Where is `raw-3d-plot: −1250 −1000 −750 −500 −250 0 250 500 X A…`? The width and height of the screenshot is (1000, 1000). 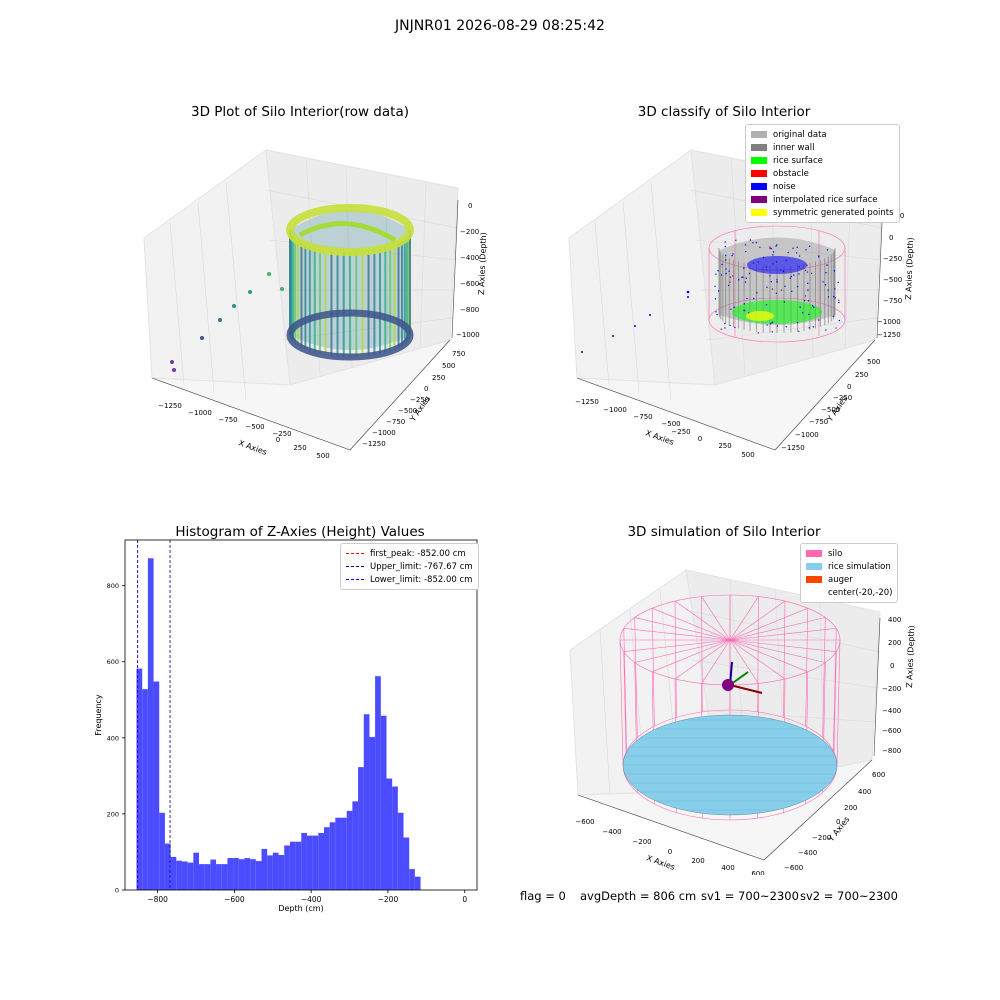 raw-3d-plot: −1250 −1000 −750 −500 −250 0 250 500 X A… is located at coordinates (315, 304).